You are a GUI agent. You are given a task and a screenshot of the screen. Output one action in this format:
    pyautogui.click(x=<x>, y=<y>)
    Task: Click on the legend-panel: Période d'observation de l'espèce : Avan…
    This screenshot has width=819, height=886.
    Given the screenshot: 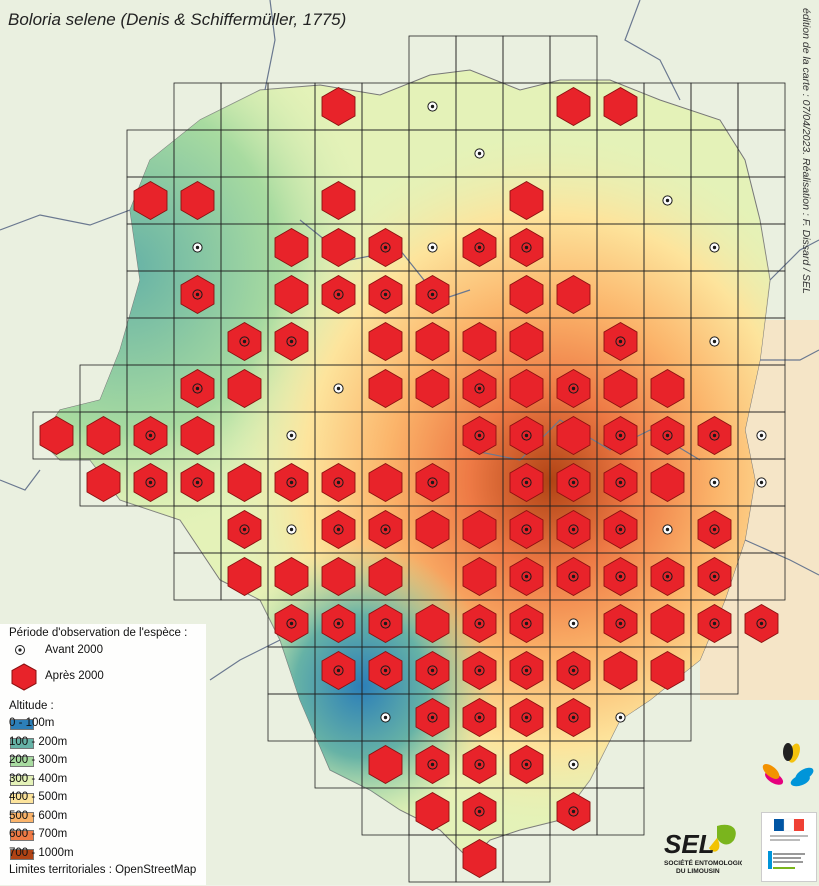 What is the action you would take?
    pyautogui.click(x=103, y=754)
    